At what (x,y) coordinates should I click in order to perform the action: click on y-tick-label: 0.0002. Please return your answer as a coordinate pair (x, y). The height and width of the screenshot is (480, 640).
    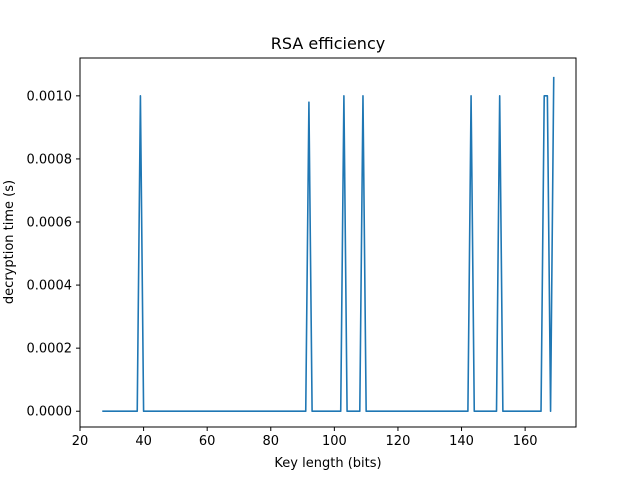
    Looking at the image, I should click on (50, 349).